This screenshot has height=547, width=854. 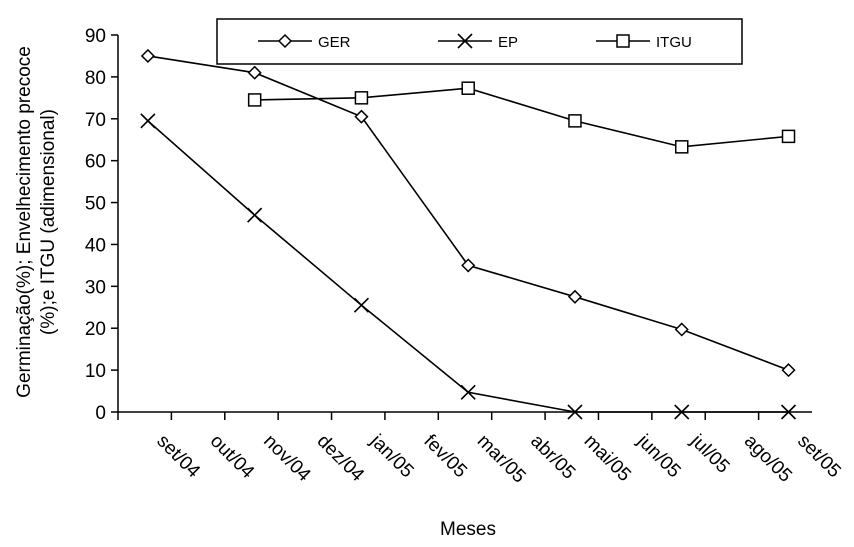 I want to click on y-axis-ticks: 0 10 20 30 40 50 60 70 80 90, so click(x=101, y=225).